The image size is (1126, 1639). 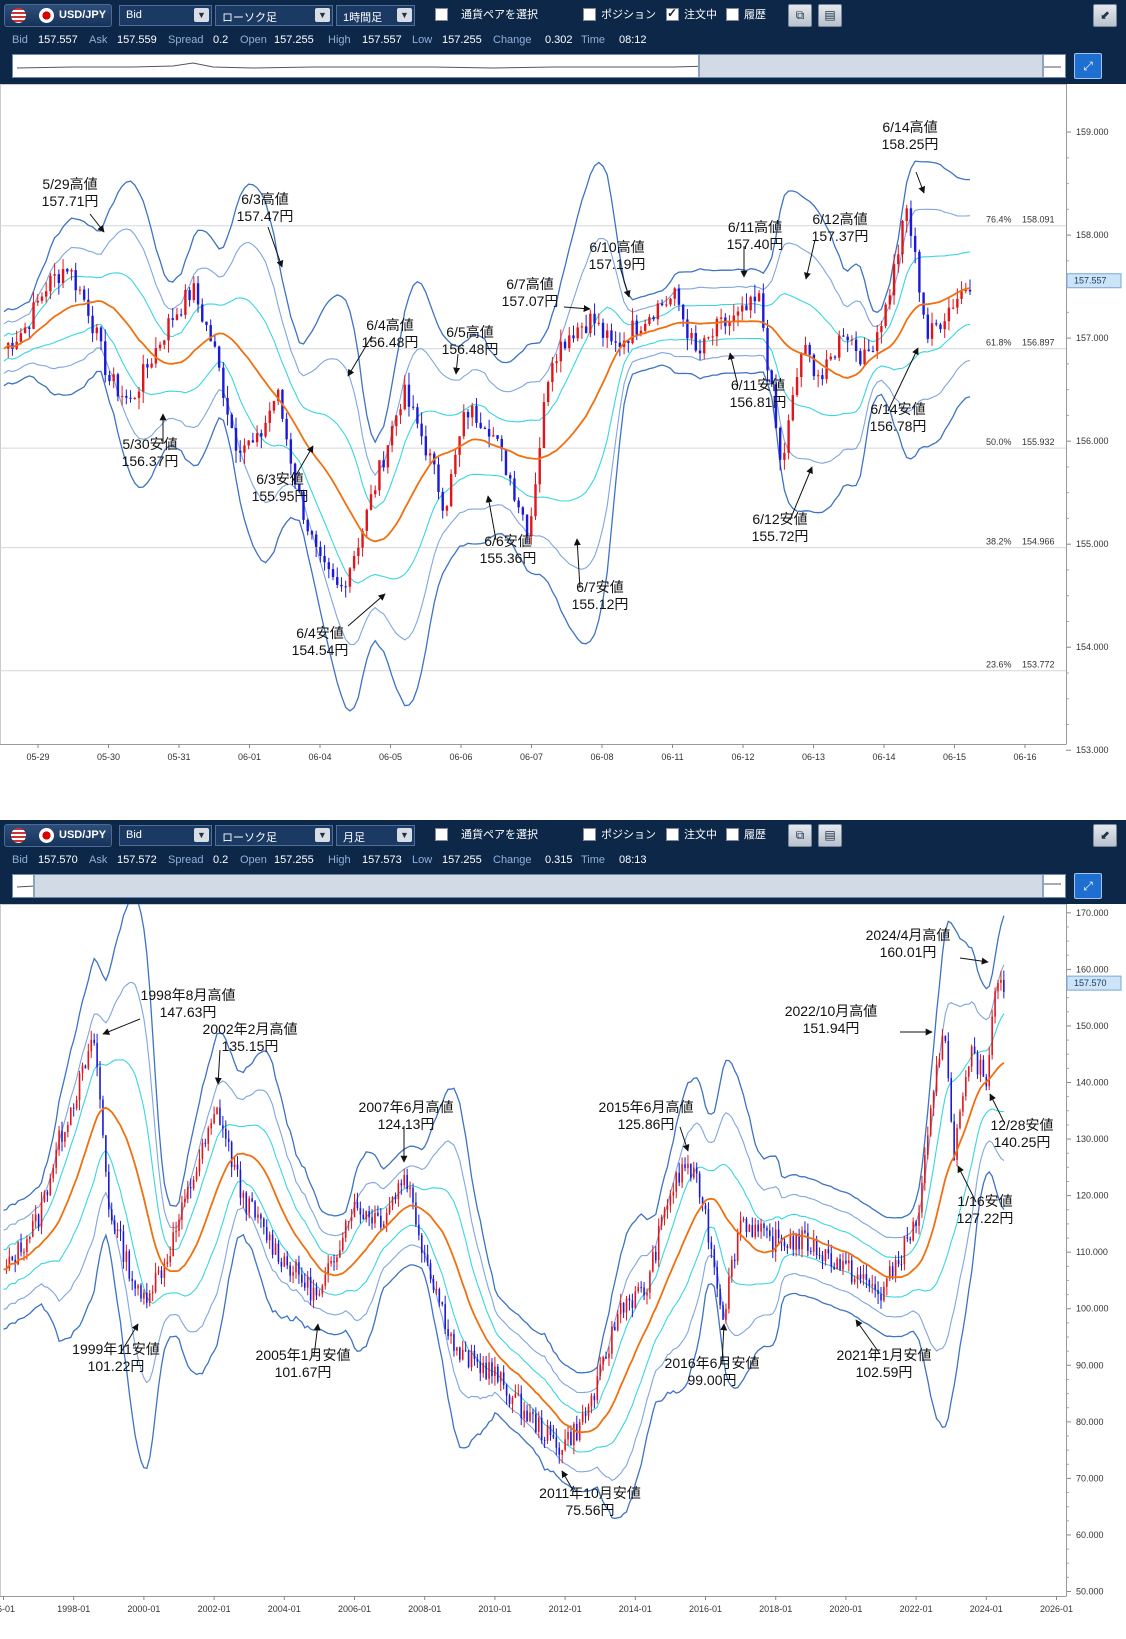 What do you see at coordinates (916, 1609) in the screenshot?
I see `x-tick-label: 2022-01` at bounding box center [916, 1609].